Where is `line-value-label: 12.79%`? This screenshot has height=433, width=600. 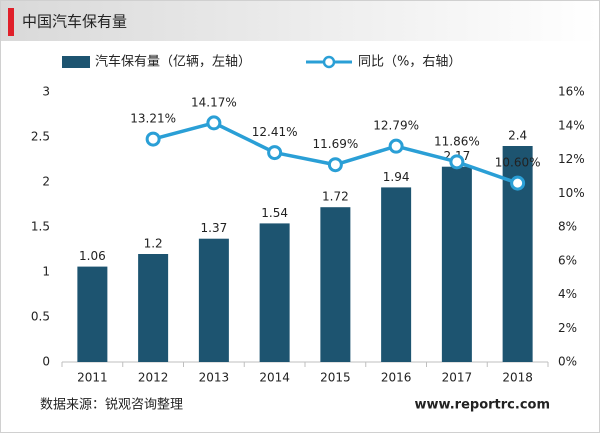
line-value-label: 12.79% is located at coordinates (396, 126).